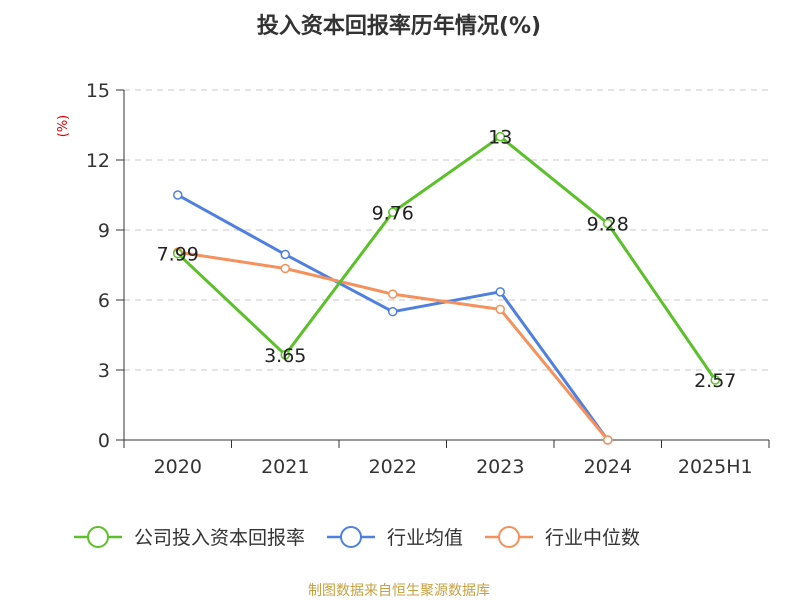 The image size is (800, 600). What do you see at coordinates (399, 26) in the screenshot?
I see `chart-title: 投入资本回报率历年情况(%)` at bounding box center [399, 26].